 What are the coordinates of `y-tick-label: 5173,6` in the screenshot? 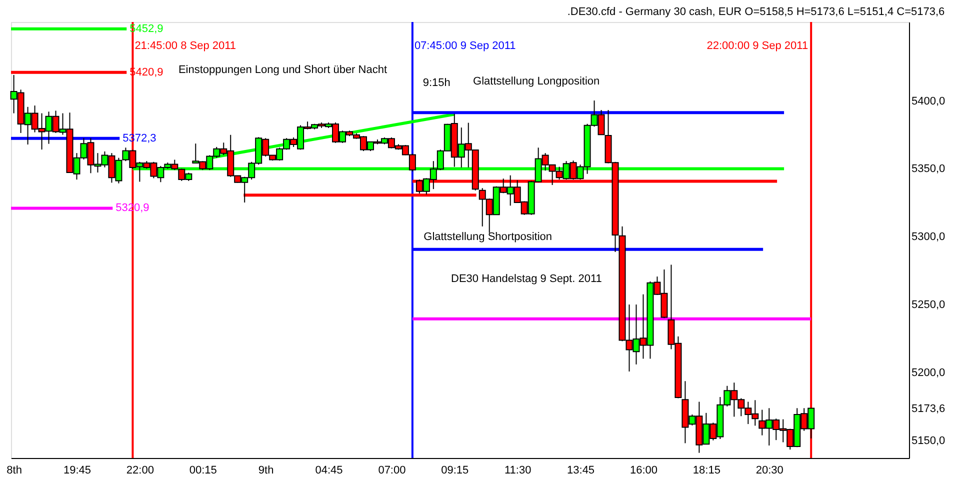 It's located at (929, 408).